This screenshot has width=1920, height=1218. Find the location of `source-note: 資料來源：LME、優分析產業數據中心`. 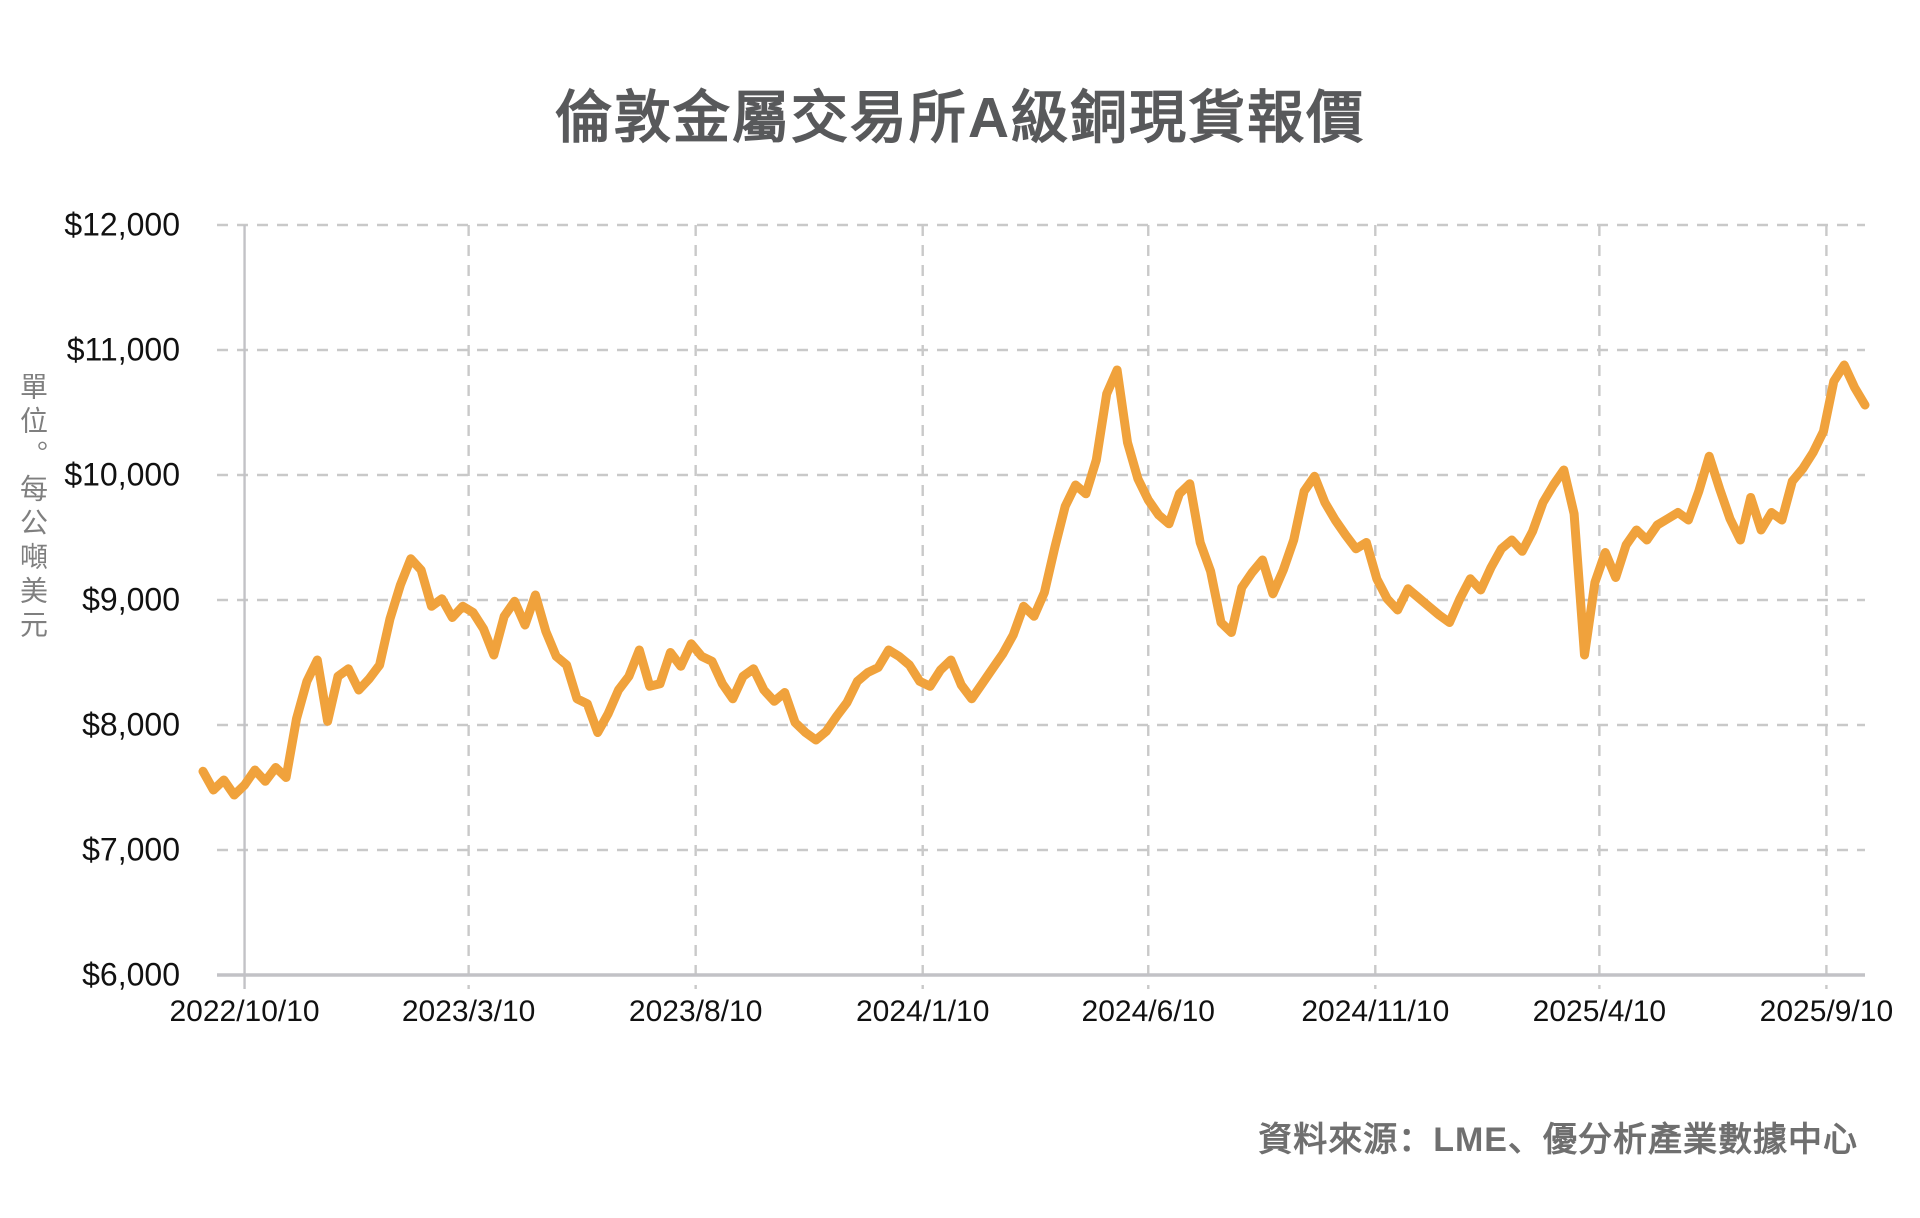

source-note: 資料來源：LME、優分析產業數據中心 is located at coordinates (1558, 1140).